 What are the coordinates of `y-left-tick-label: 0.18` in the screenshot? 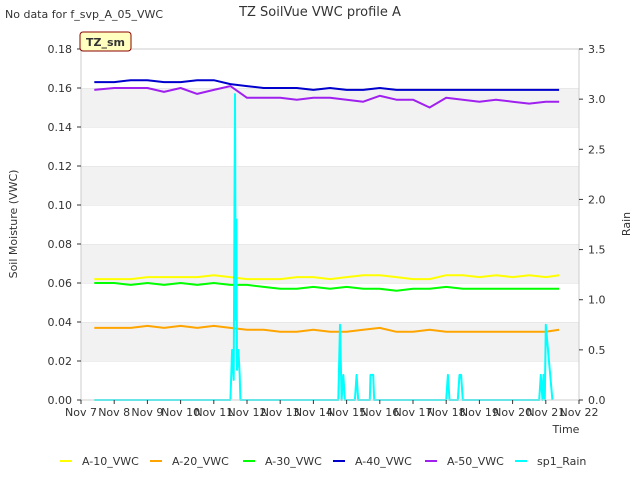 It's located at (60, 49).